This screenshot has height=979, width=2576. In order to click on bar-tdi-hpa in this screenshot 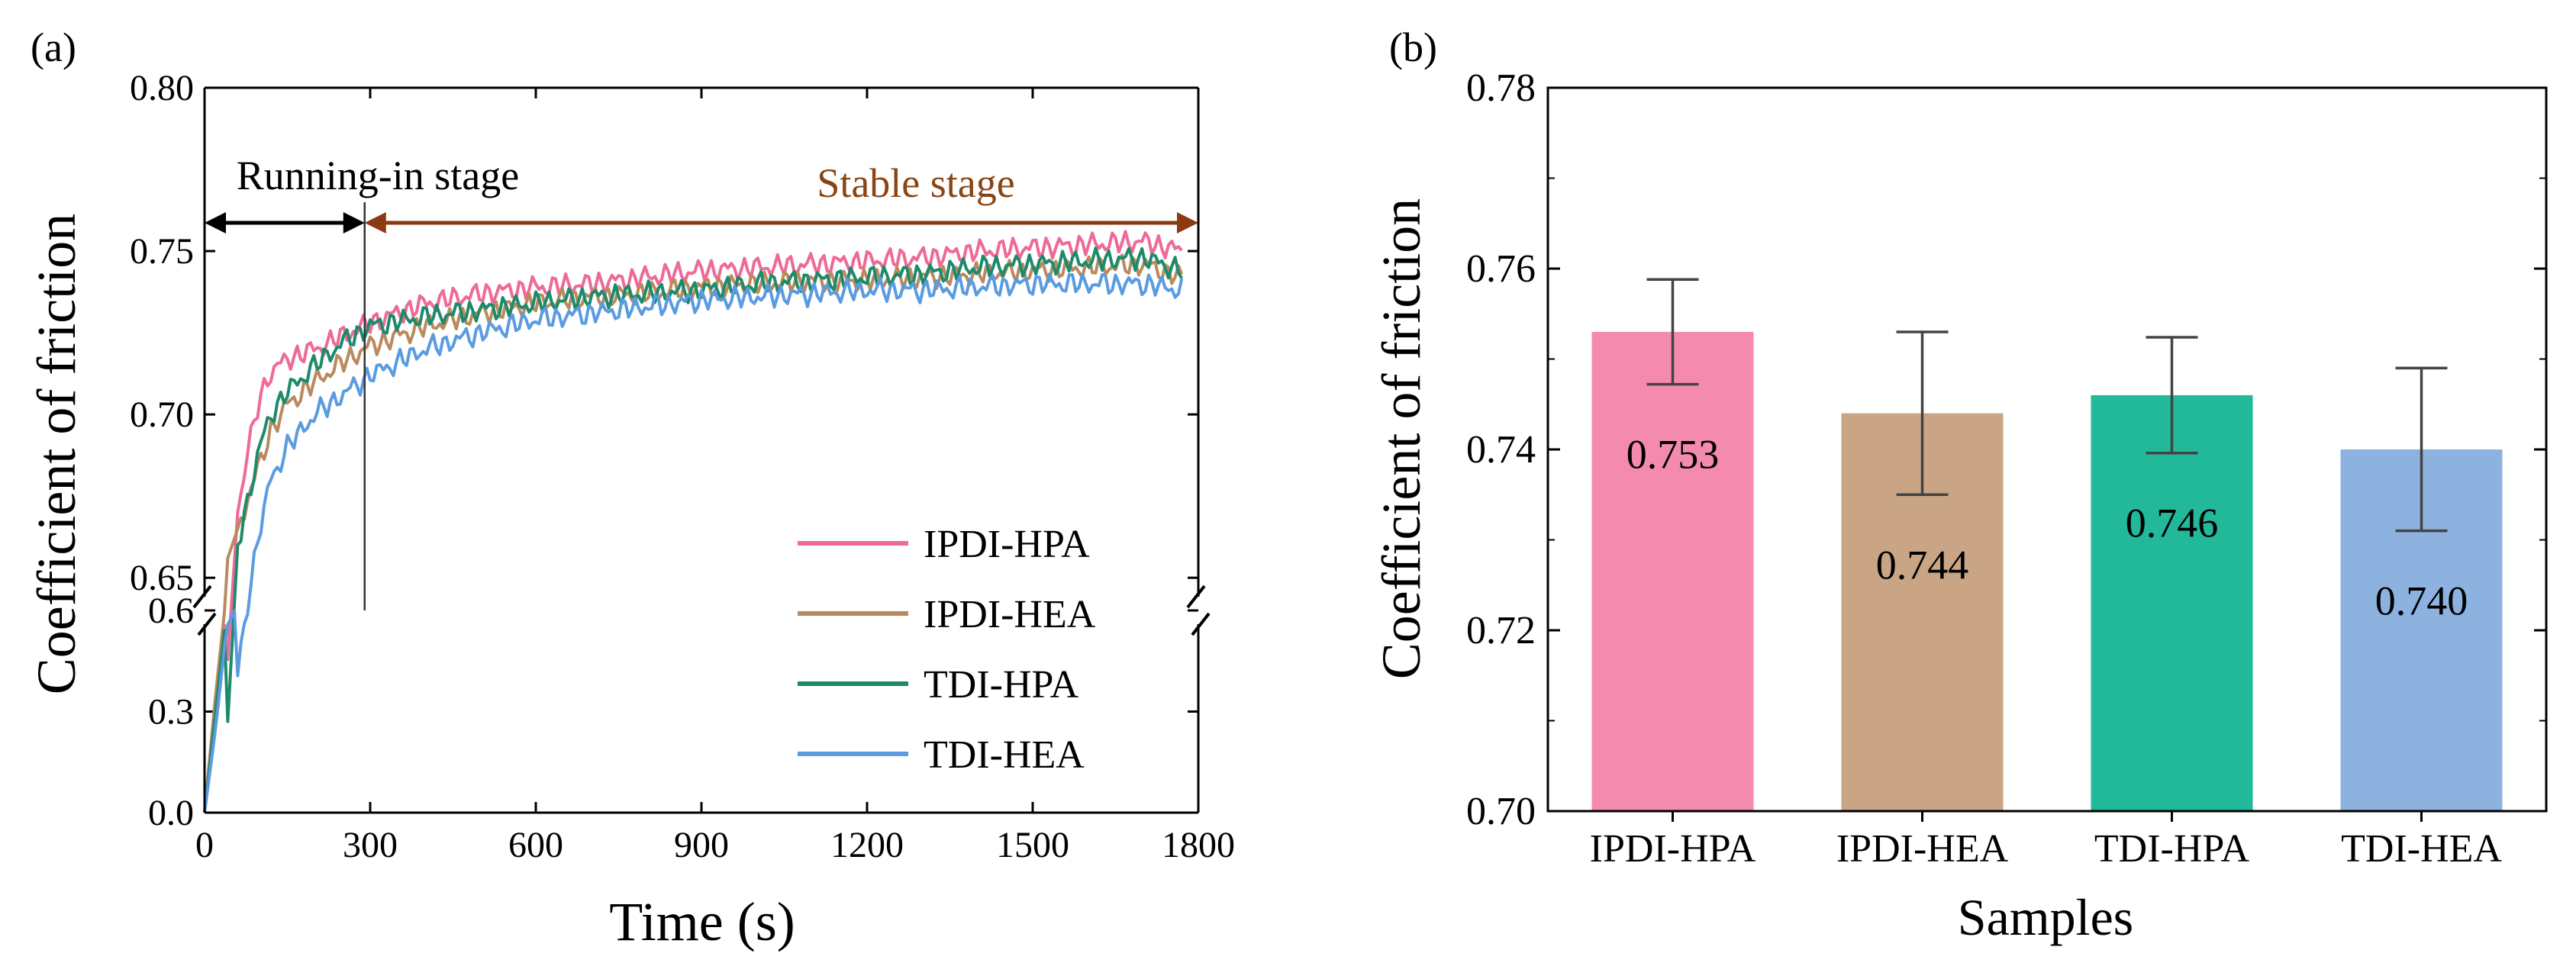, I will do `click(2172, 602)`.